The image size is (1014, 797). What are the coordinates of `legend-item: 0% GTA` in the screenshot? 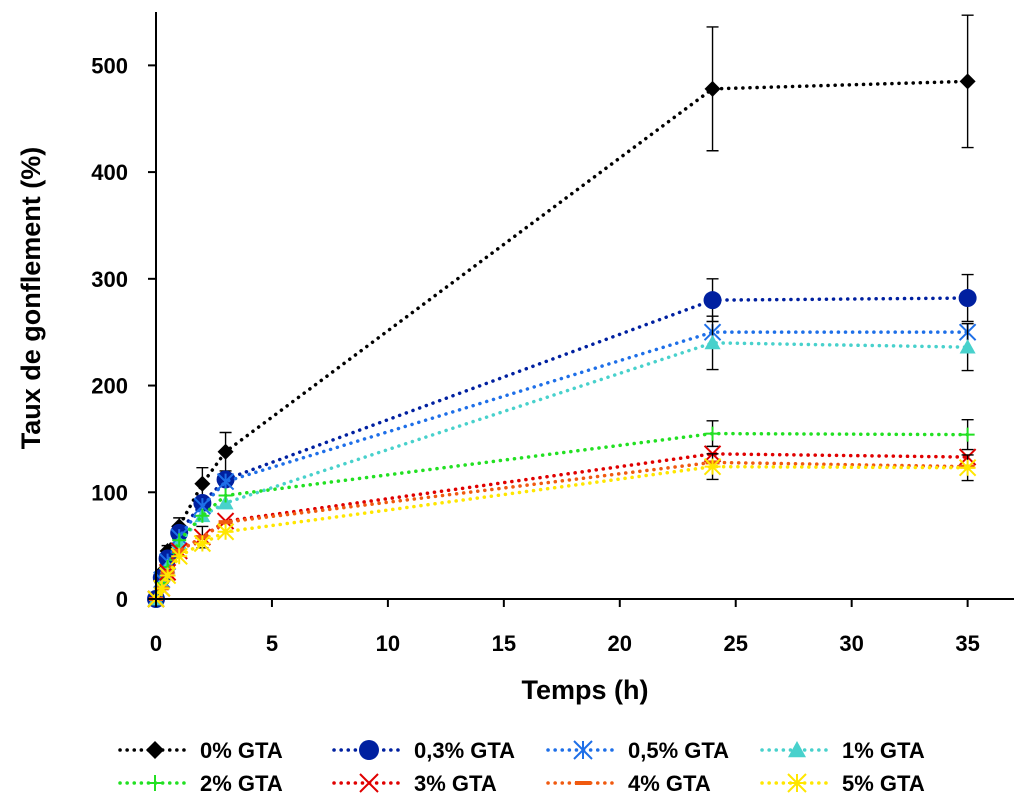 It's located at (200, 750).